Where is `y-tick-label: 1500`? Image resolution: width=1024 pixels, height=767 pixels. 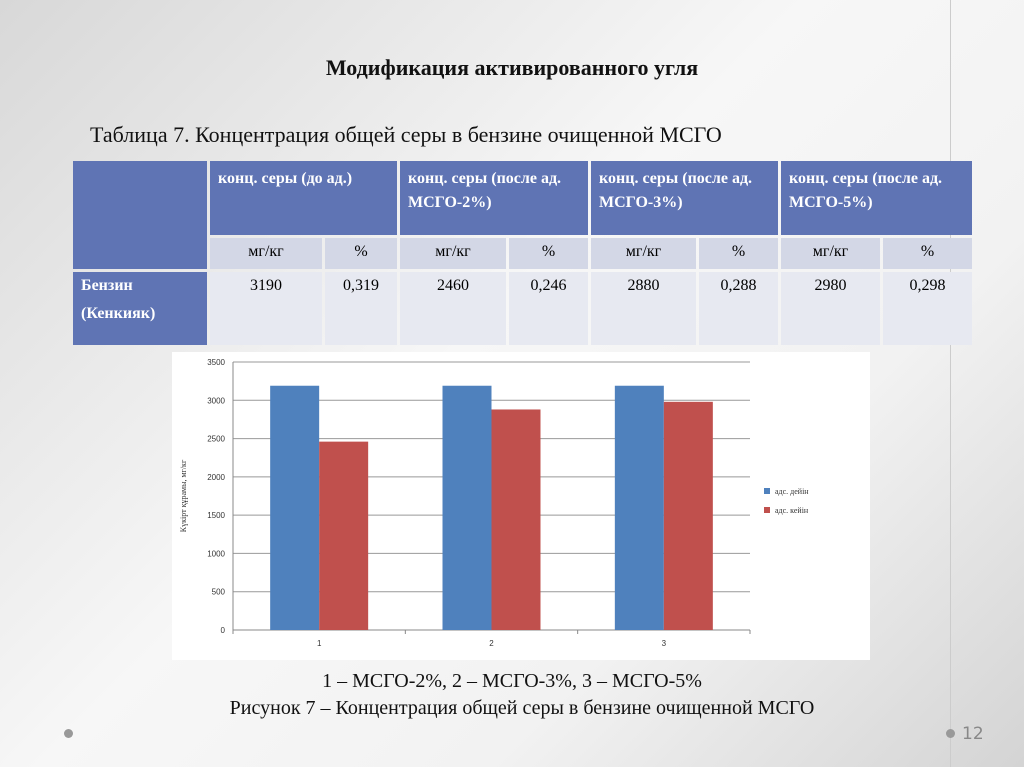
y-tick-label: 1500 is located at coordinates (216, 515).